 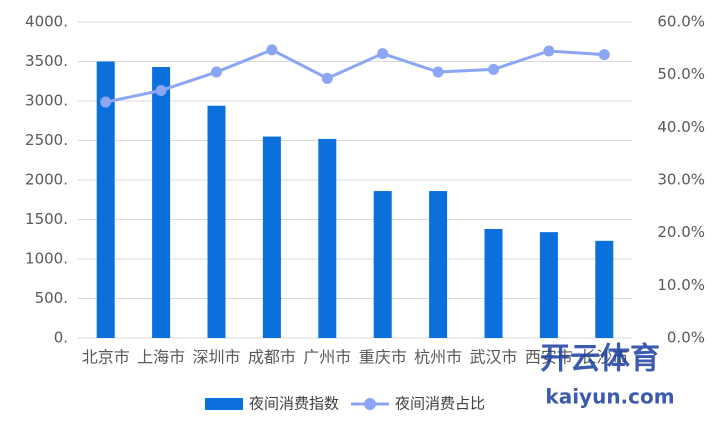 I want to click on y2-tick-label: 10.0%, so click(x=681, y=285).